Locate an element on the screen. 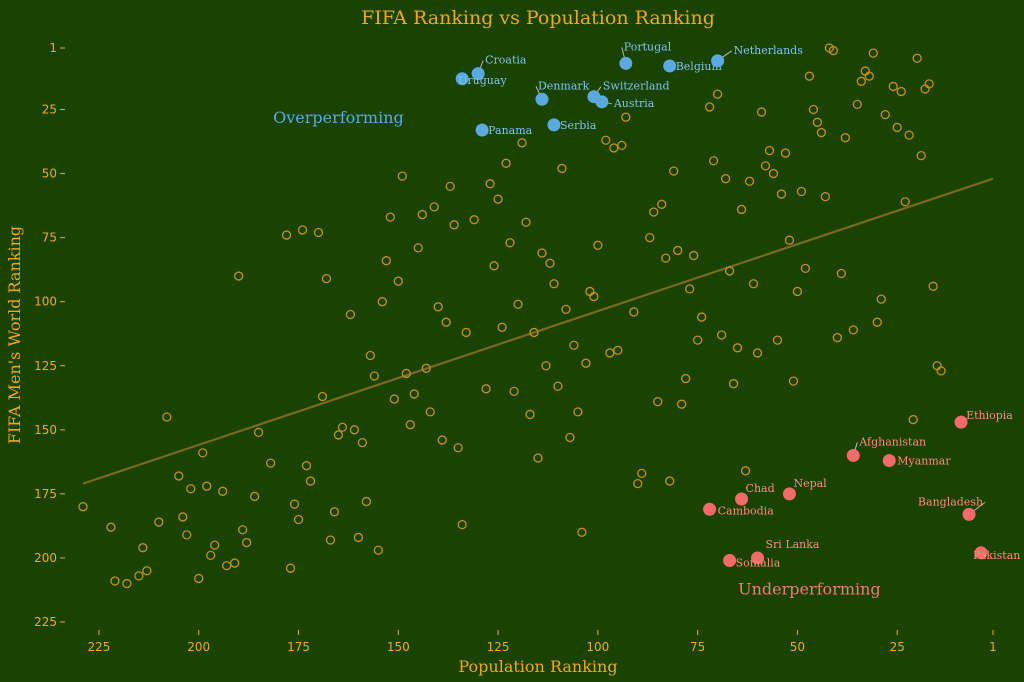 The height and width of the screenshot is (682, 1024). y-tick-label: 50 is located at coordinates (49, 174).